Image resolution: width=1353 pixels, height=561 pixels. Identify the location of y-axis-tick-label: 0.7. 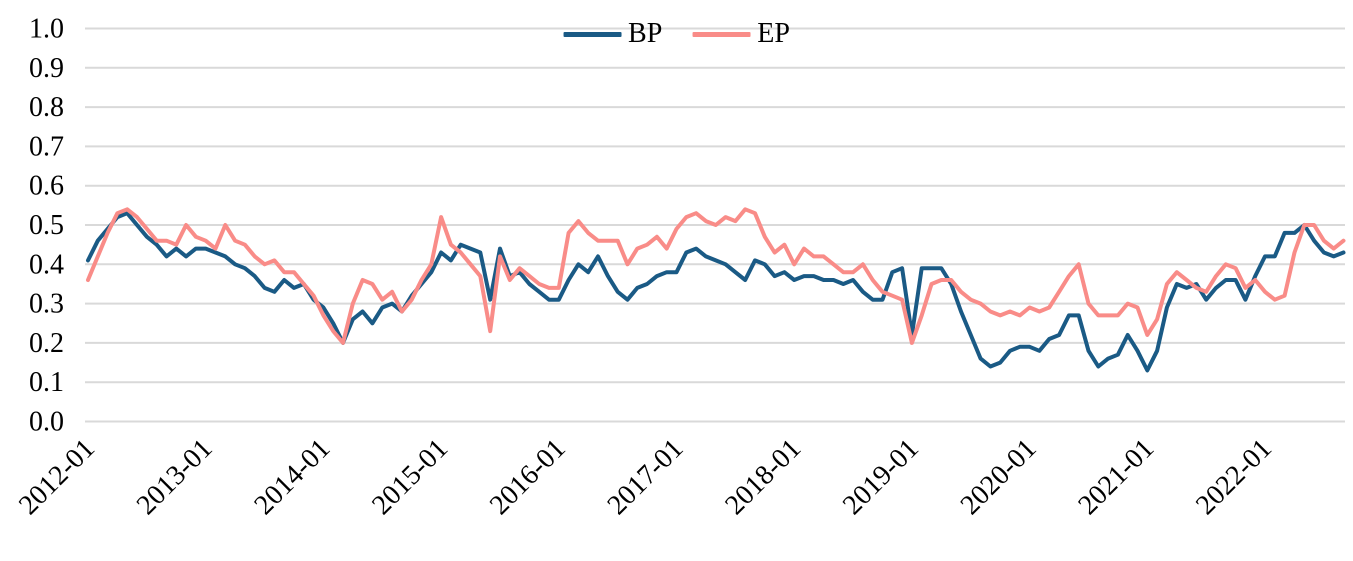
(46, 146).